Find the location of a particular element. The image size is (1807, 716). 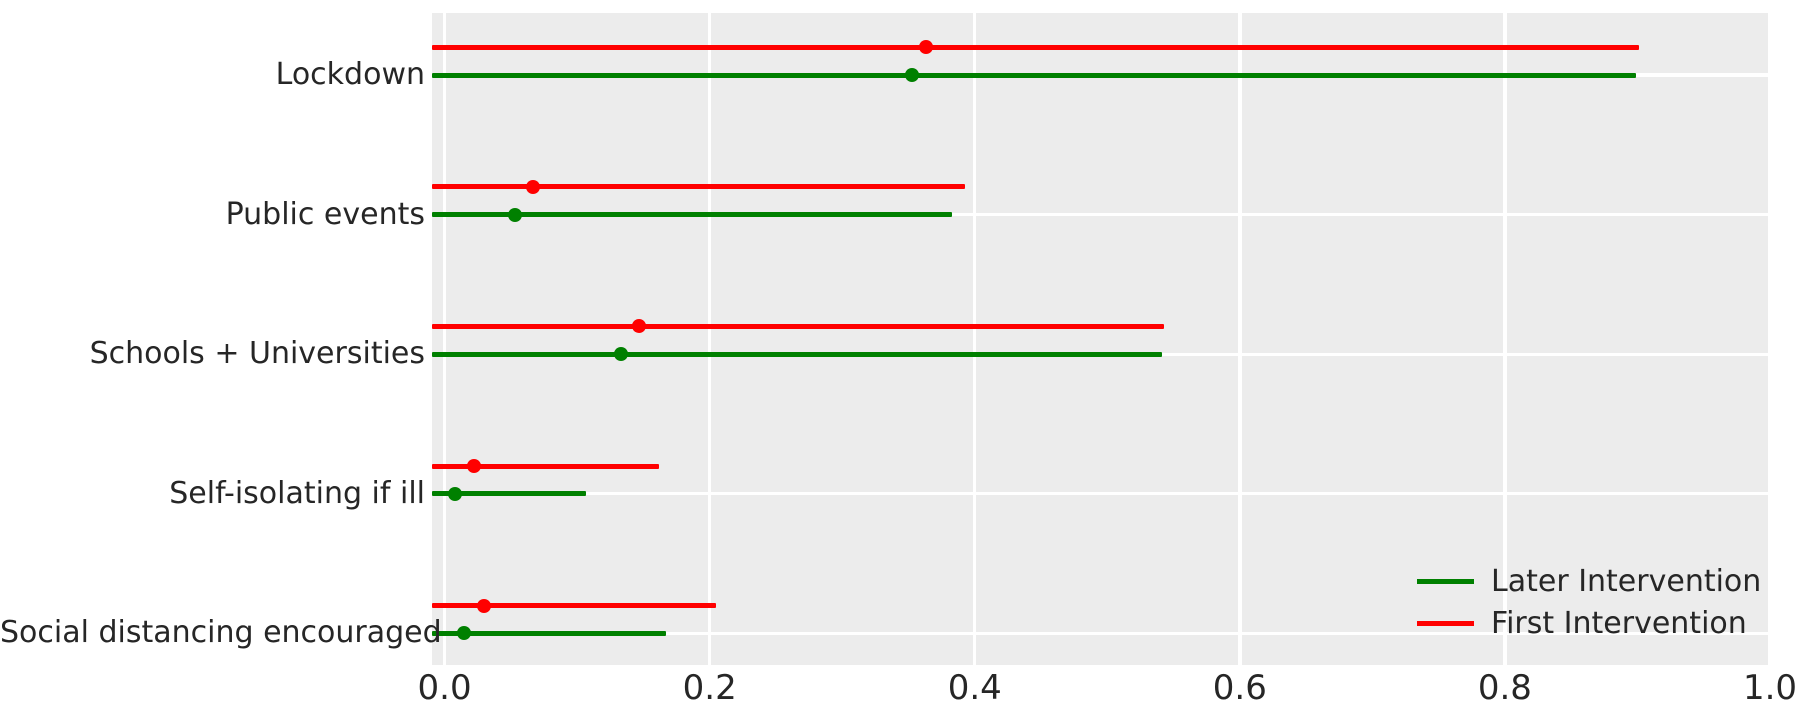

x-tick-label: 0.6 is located at coordinates (1239, 688).